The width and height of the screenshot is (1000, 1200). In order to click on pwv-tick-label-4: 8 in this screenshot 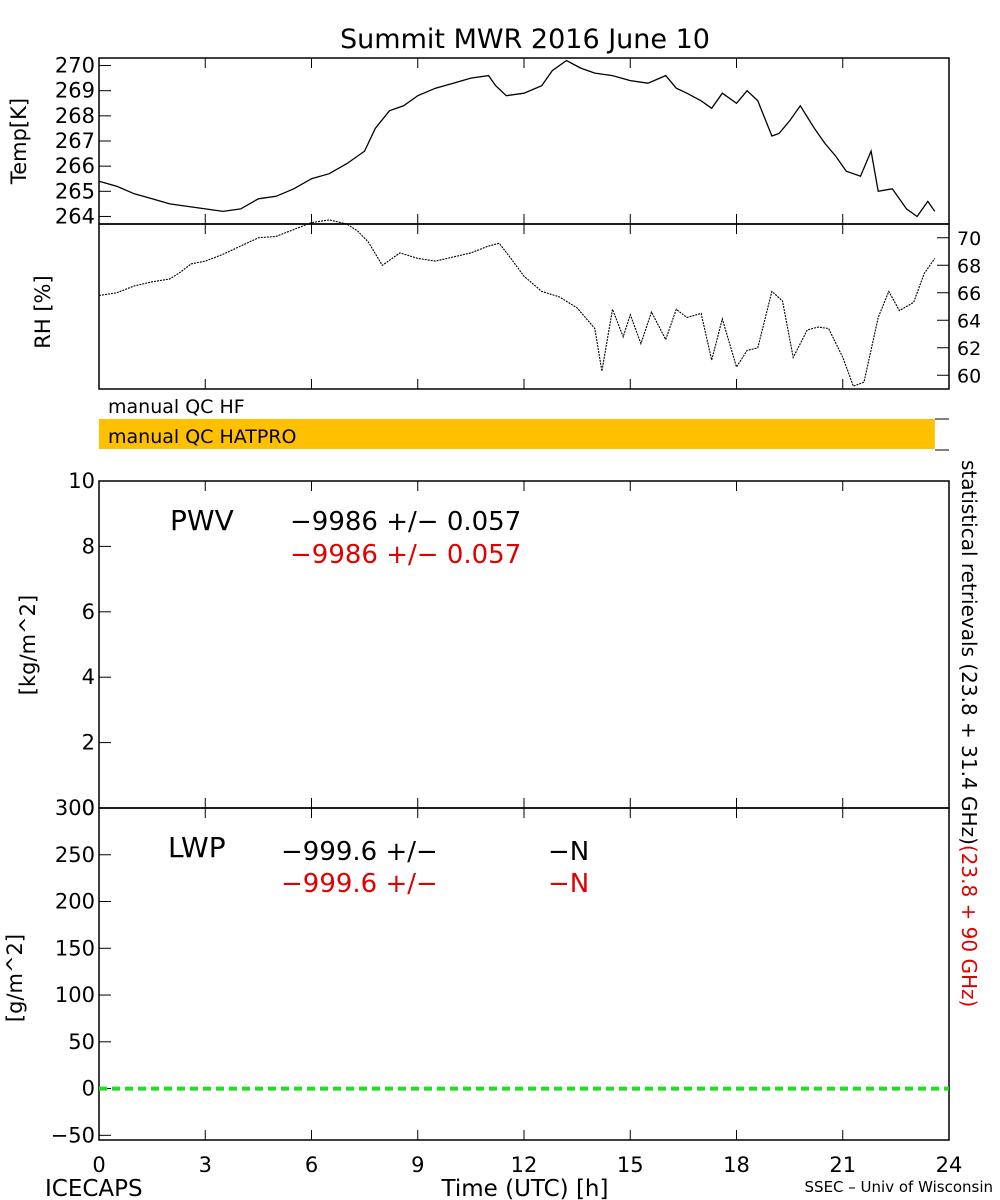, I will do `click(88, 546)`.